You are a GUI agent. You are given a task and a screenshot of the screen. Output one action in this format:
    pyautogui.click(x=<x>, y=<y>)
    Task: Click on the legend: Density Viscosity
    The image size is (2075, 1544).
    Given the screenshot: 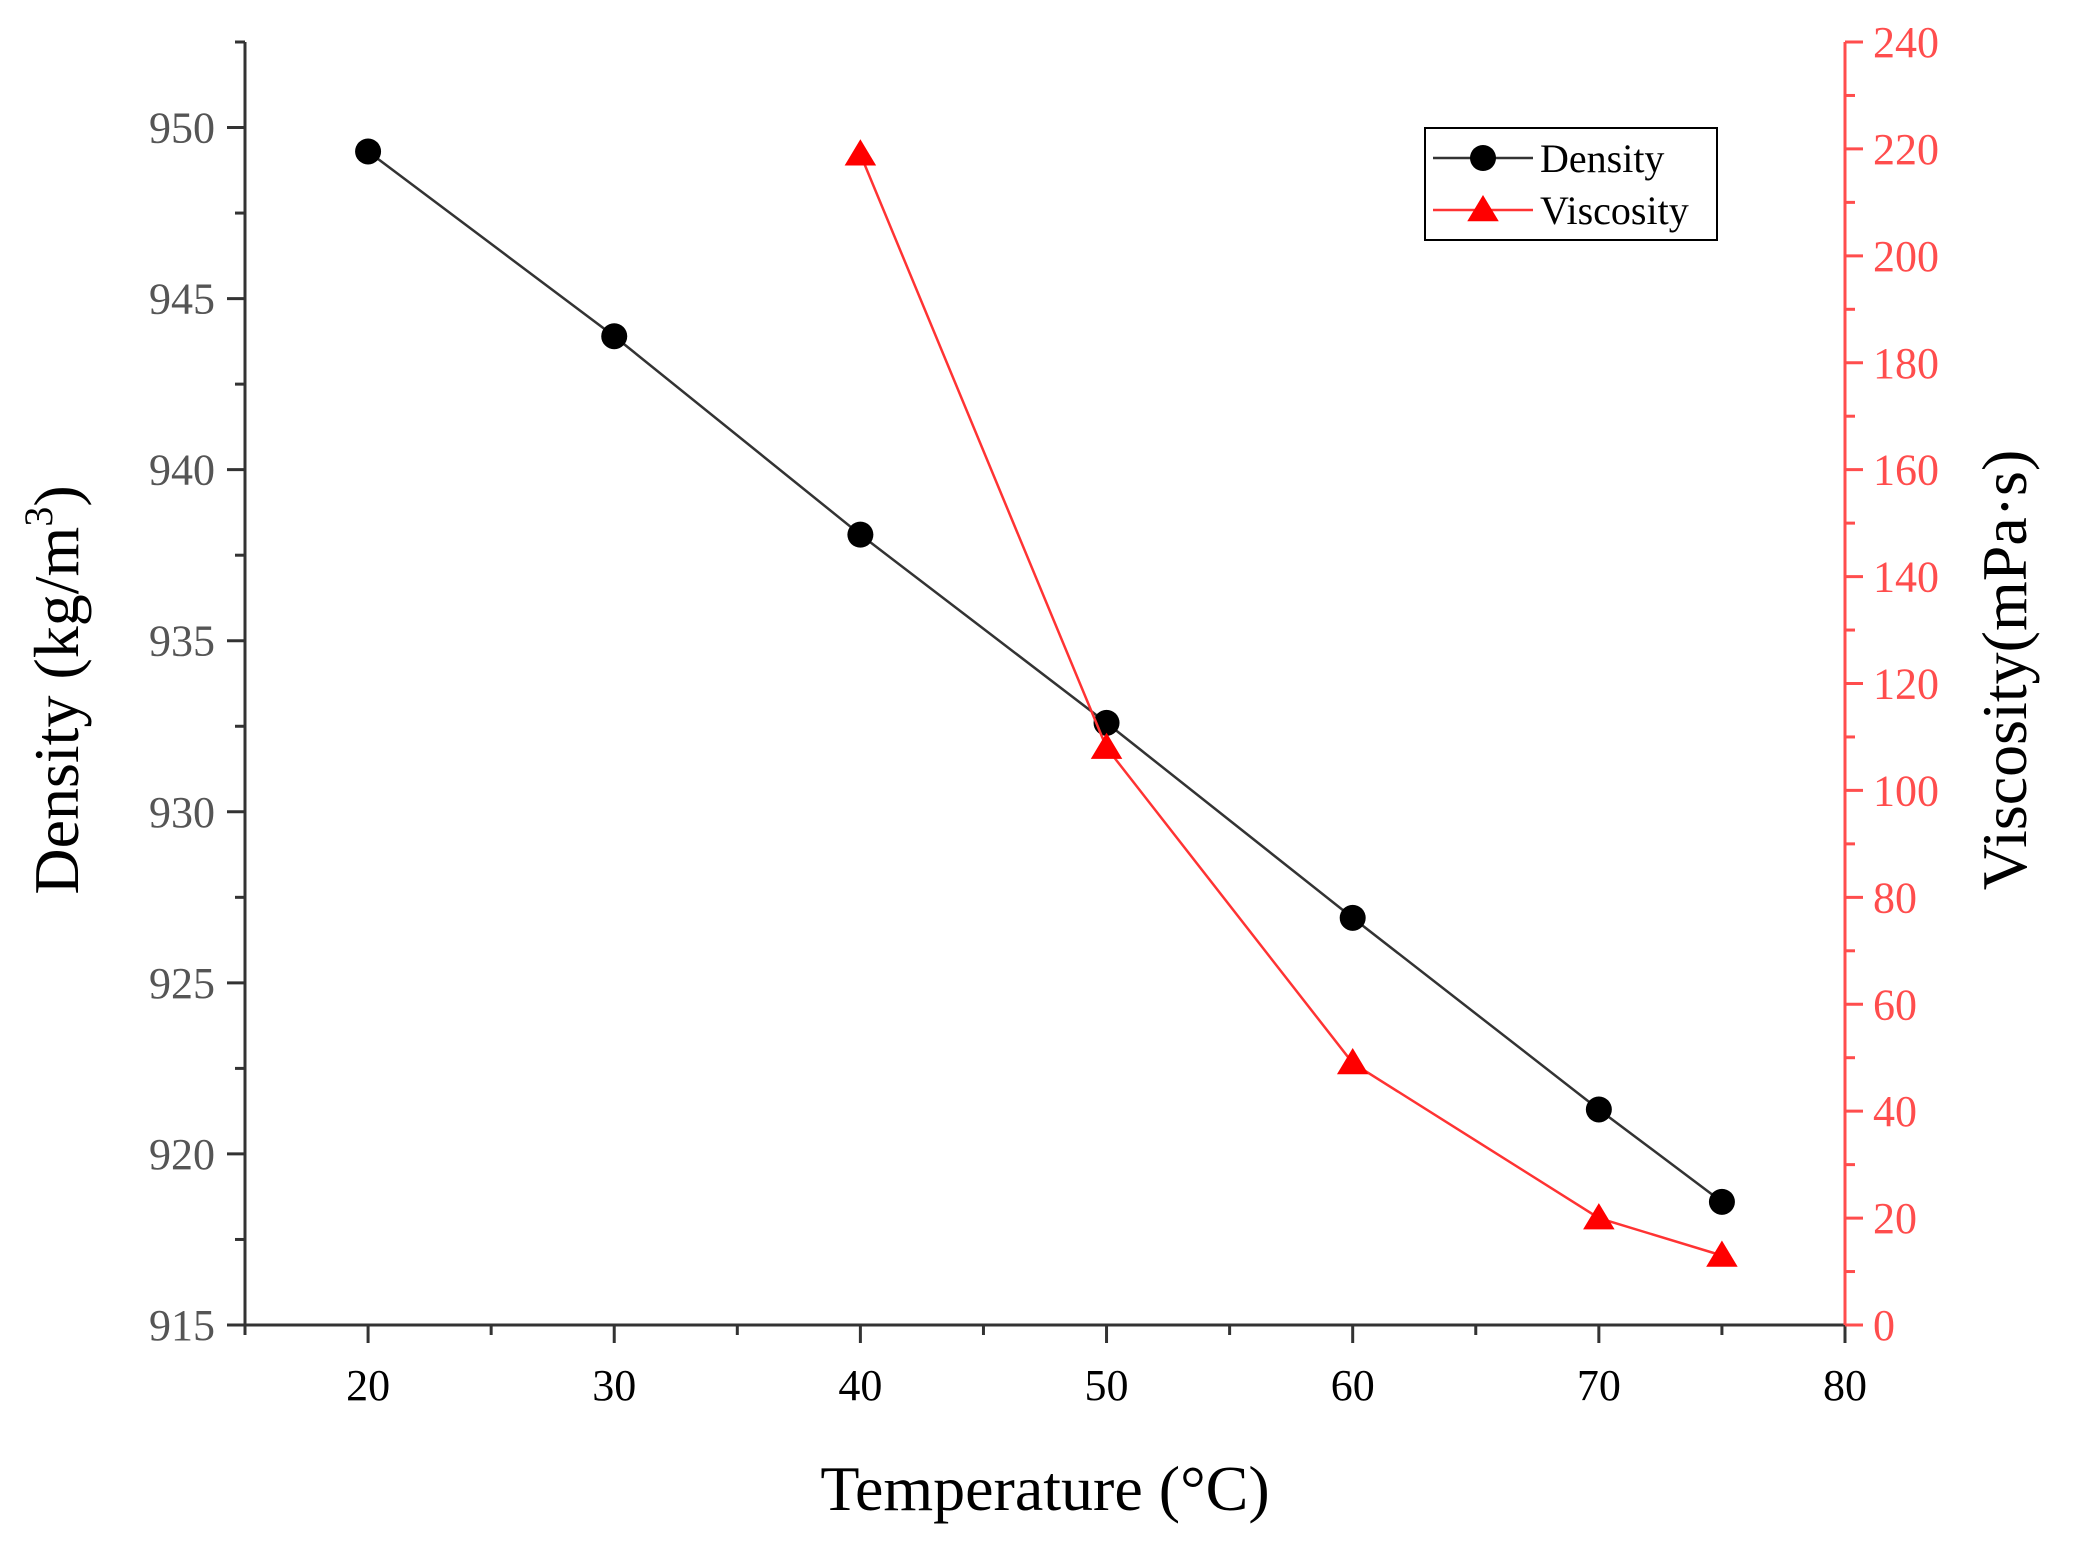 What is the action you would take?
    pyautogui.click(x=1571, y=184)
    